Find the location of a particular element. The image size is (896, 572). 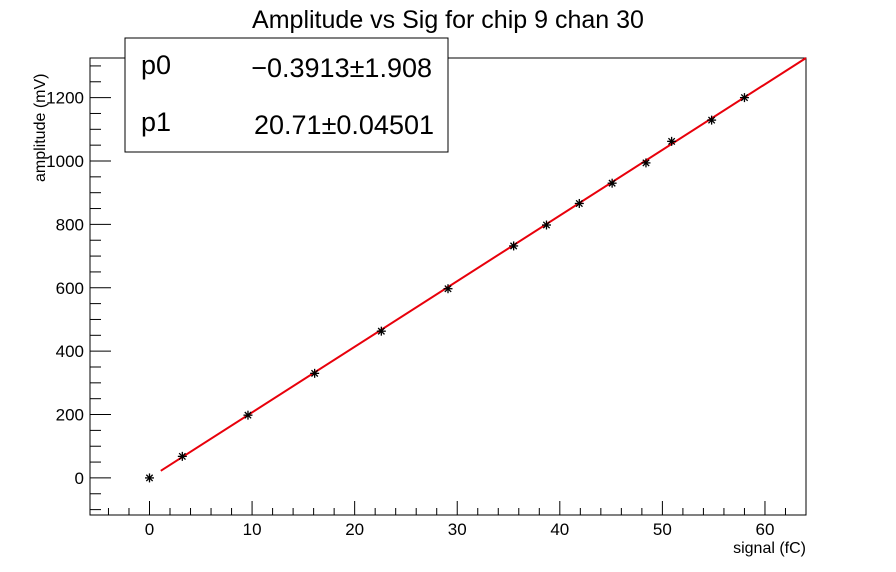

y-tick-label: 800 is located at coordinates (70, 224).